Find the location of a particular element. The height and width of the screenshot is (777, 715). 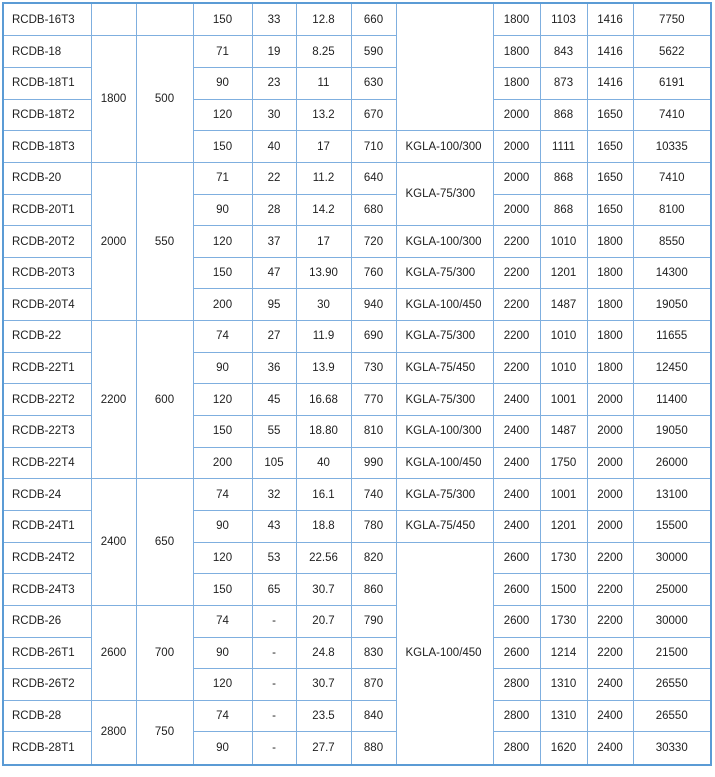

value-cell: 640 is located at coordinates (373, 178).